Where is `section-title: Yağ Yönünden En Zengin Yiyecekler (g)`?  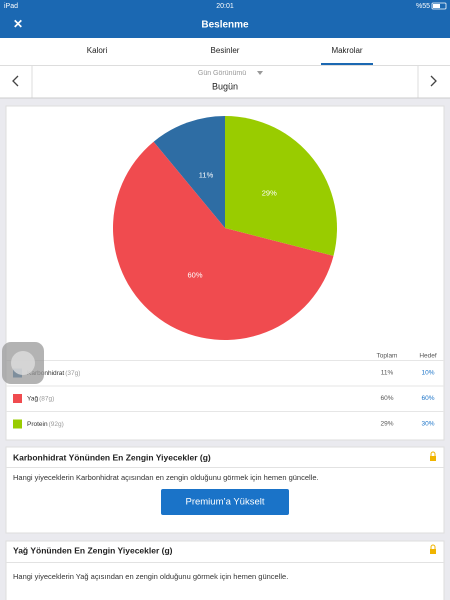
section-title: Yağ Yönünden En Zengin Yiyecekler (g) is located at coordinates (93, 550).